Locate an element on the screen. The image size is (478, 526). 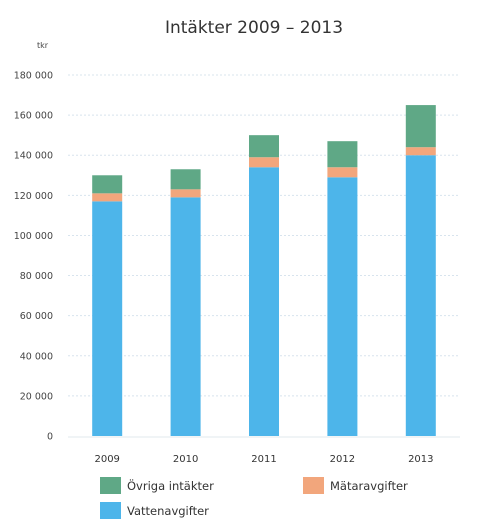
y-tick-label: 60 000 is located at coordinates (36, 316).